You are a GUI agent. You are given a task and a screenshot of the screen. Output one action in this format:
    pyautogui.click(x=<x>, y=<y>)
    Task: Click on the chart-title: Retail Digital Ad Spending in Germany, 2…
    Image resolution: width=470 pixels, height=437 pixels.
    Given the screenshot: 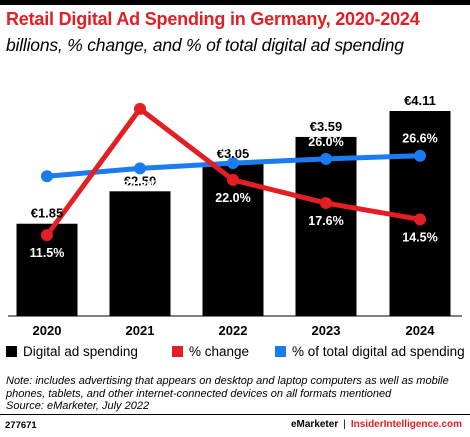 What is the action you would take?
    pyautogui.click(x=213, y=19)
    